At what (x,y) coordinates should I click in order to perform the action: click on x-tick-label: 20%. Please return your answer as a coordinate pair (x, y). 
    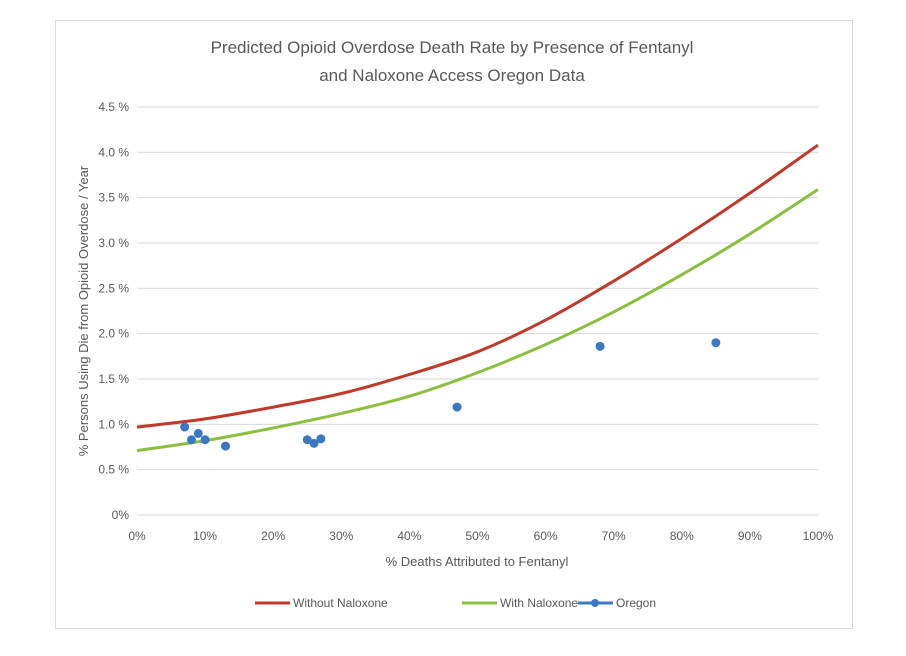
    Looking at the image, I should click on (273, 536).